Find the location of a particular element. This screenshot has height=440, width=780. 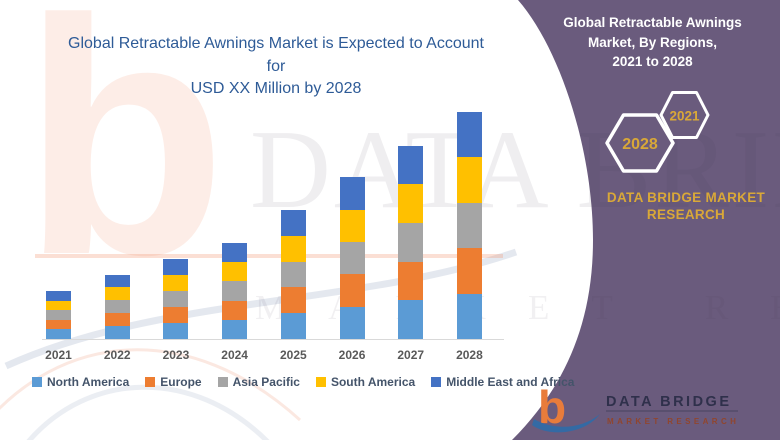

bar-2028-segment-middle-east-and-africa is located at coordinates (469, 135).